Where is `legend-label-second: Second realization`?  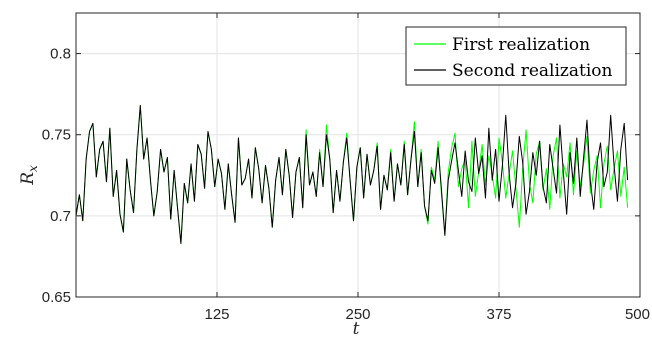 legend-label-second: Second realization is located at coordinates (532, 71).